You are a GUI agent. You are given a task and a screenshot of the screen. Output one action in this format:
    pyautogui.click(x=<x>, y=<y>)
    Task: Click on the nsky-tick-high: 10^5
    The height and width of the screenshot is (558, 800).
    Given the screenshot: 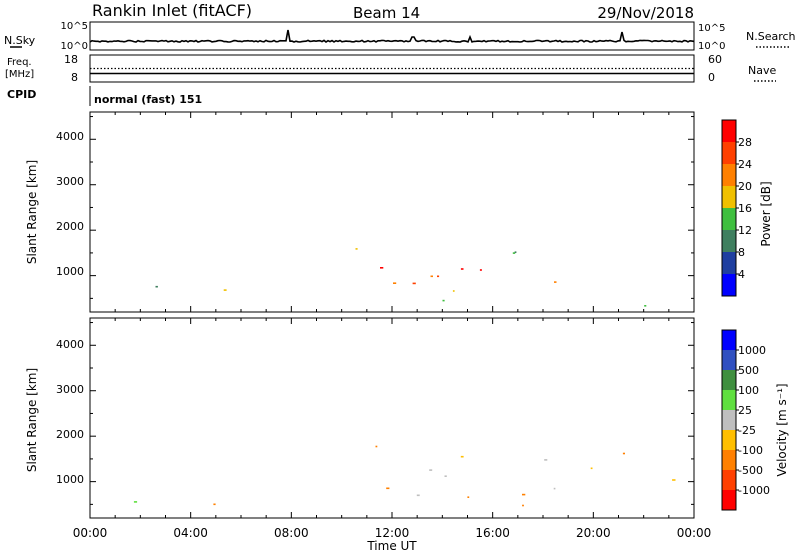 What is the action you would take?
    pyautogui.click(x=74, y=26)
    